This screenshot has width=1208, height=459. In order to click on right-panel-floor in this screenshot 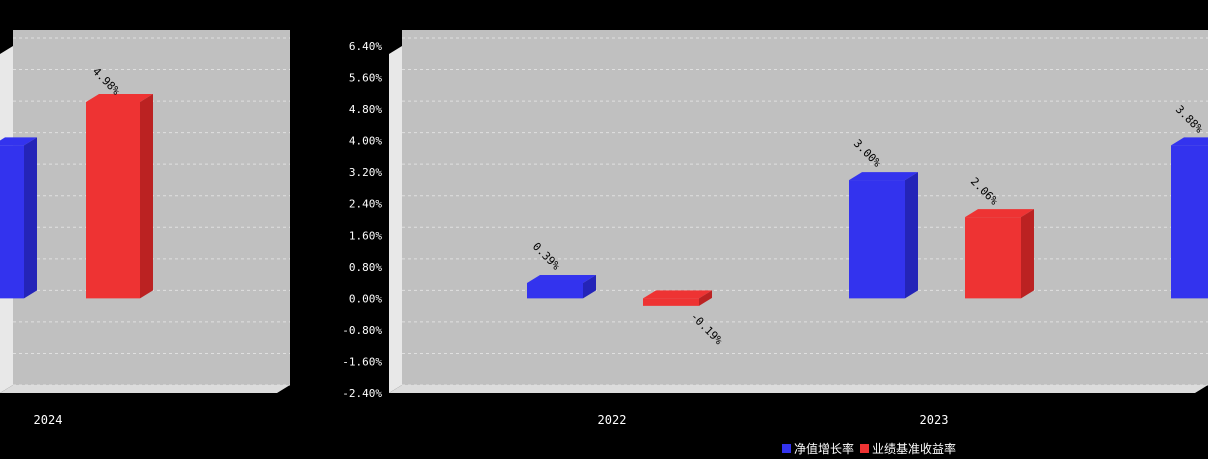, I will do `click(798, 389)`.